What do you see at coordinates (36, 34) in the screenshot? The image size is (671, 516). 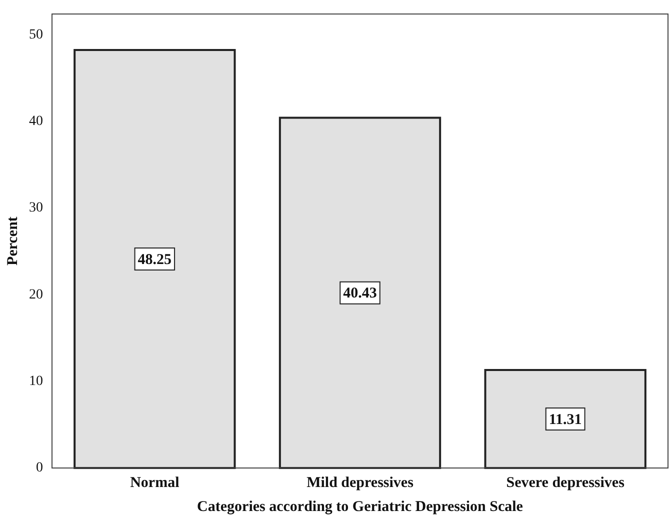 I see `y-tick-label: 50` at bounding box center [36, 34].